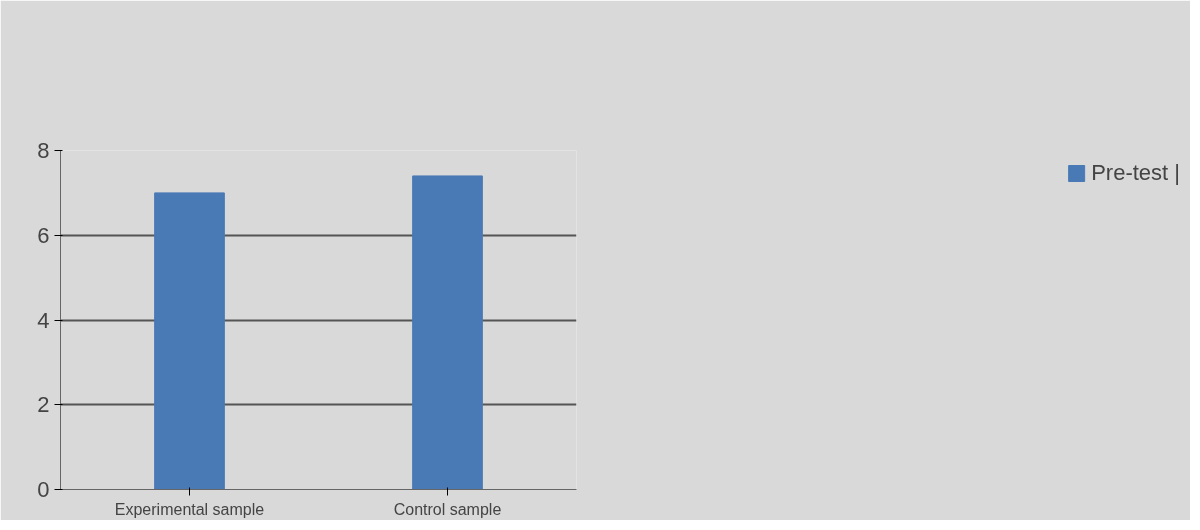  What do you see at coordinates (447, 509) in the screenshot?
I see `x-tick-label: Control sample` at bounding box center [447, 509].